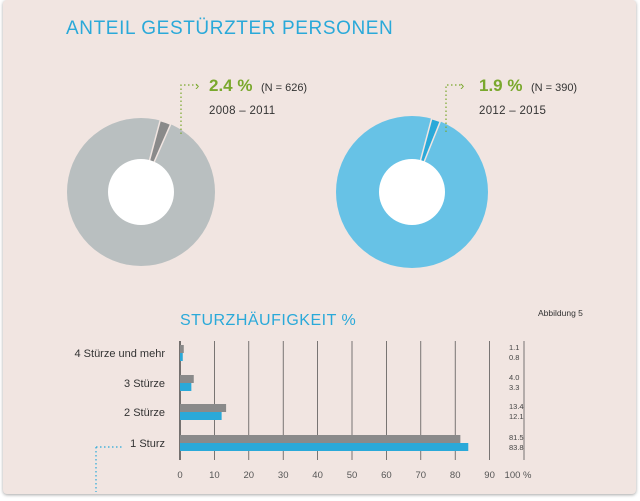 The image size is (640, 501). Describe the element at coordinates (528, 85) in the screenshot. I see `donut-2-label: 1.9 % (N = 390)` at that location.